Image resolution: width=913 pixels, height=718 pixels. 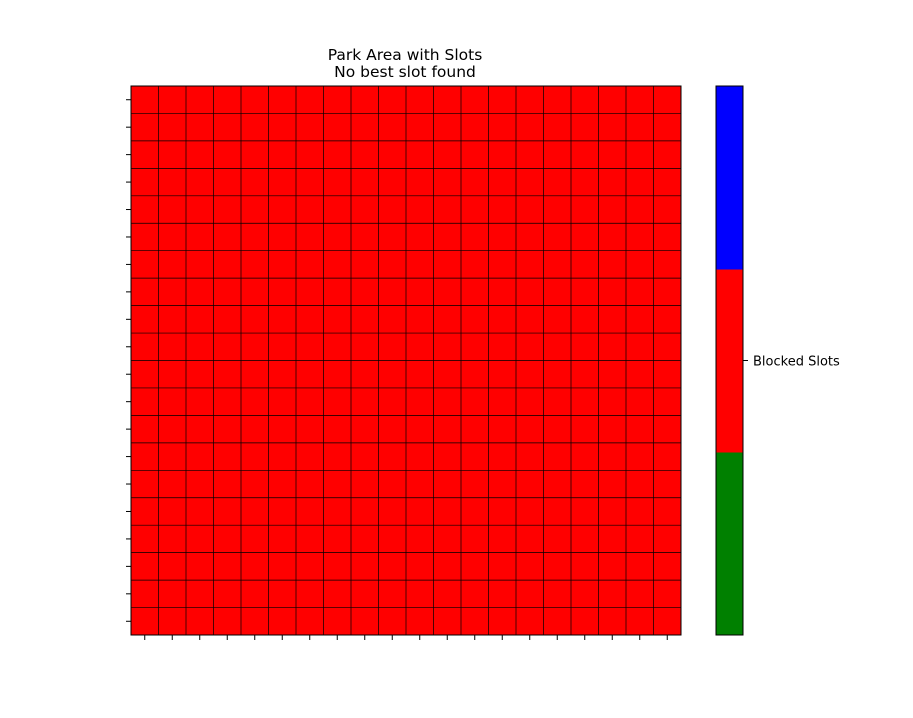 I want to click on colorbar, so click(x=729, y=360).